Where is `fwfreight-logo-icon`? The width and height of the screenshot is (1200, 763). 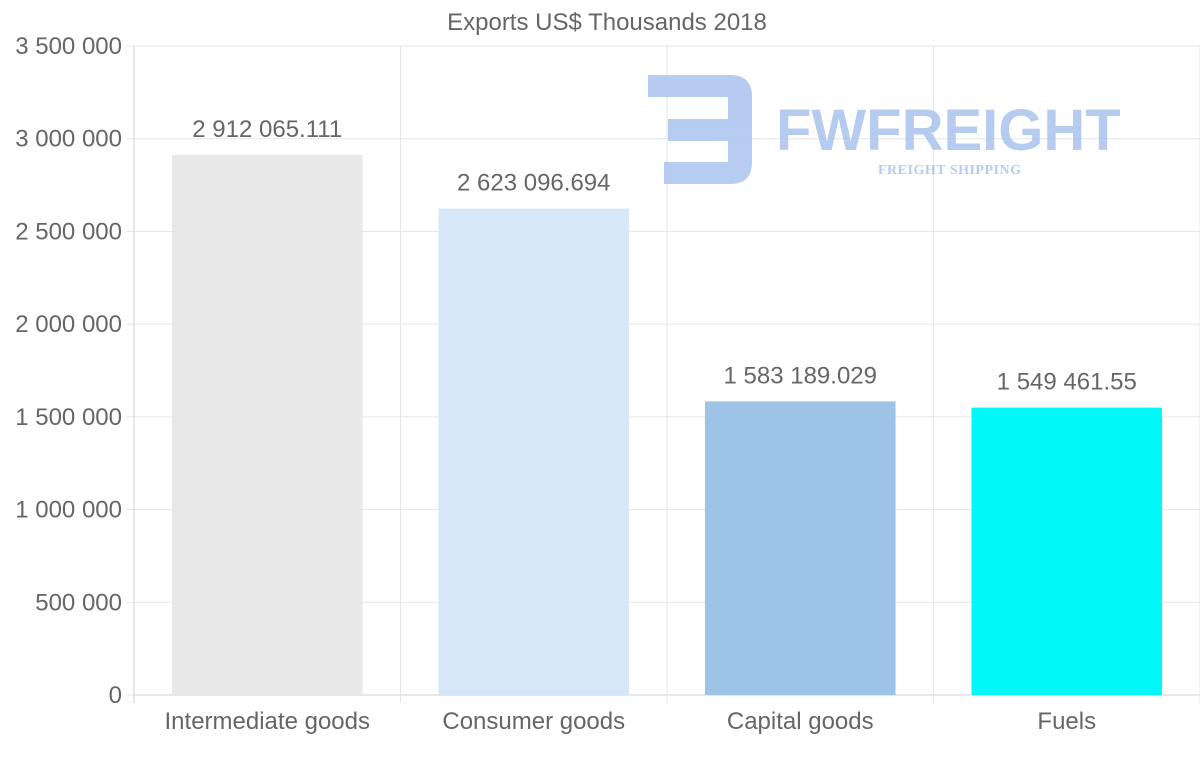 fwfreight-logo-icon is located at coordinates (700, 129).